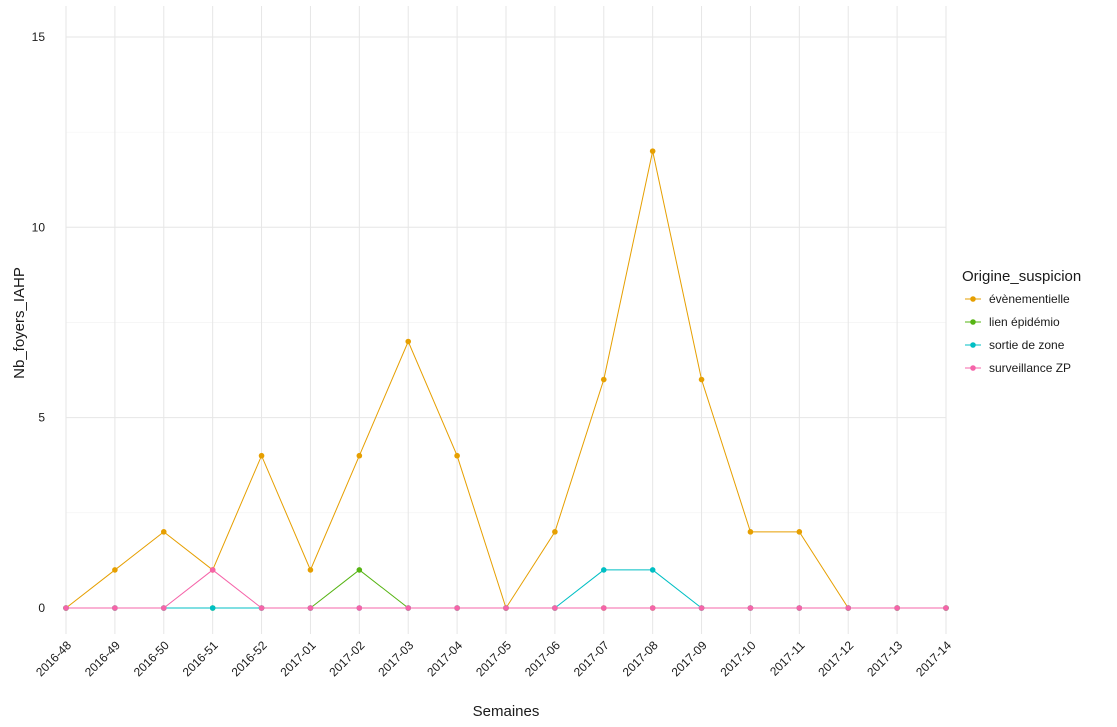 The height and width of the screenshot is (727, 1117). Describe the element at coordinates (506, 711) in the screenshot. I see `x-axis-title: Semaines` at that location.